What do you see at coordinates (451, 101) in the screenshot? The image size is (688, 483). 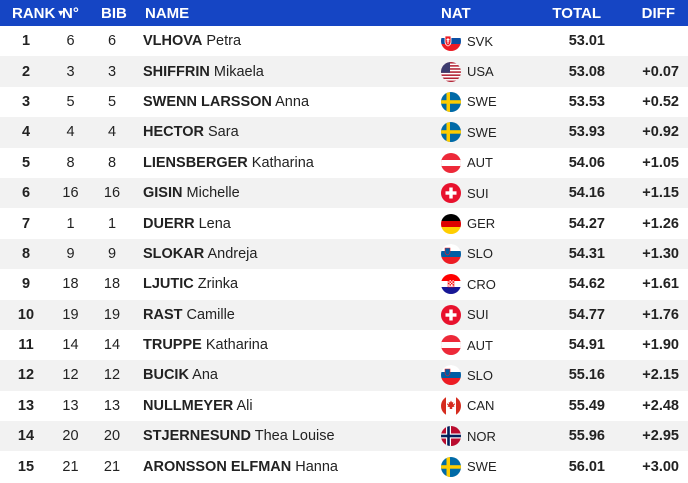 I see `swe-flag-icon` at bounding box center [451, 101].